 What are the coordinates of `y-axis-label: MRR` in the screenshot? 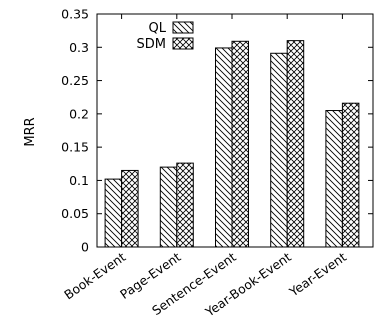 It's located at (30, 131).